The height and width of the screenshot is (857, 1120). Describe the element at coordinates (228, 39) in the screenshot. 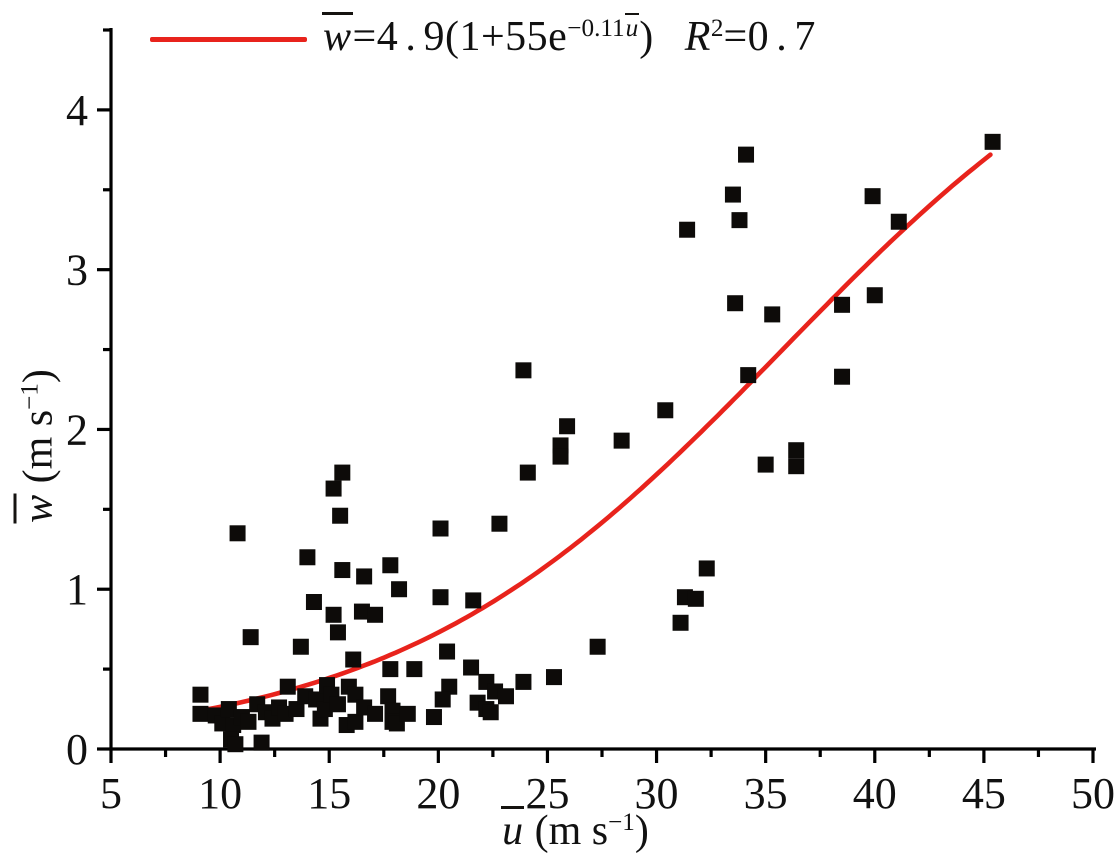

I see `legend-fit-line-sample` at that location.